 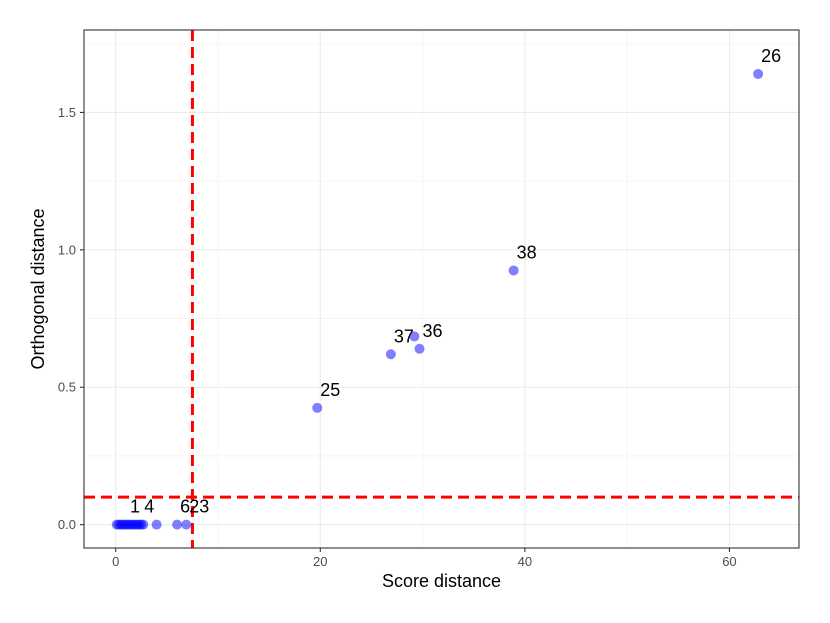 I want to click on y-tick-label: 0.0, so click(x=67, y=524).